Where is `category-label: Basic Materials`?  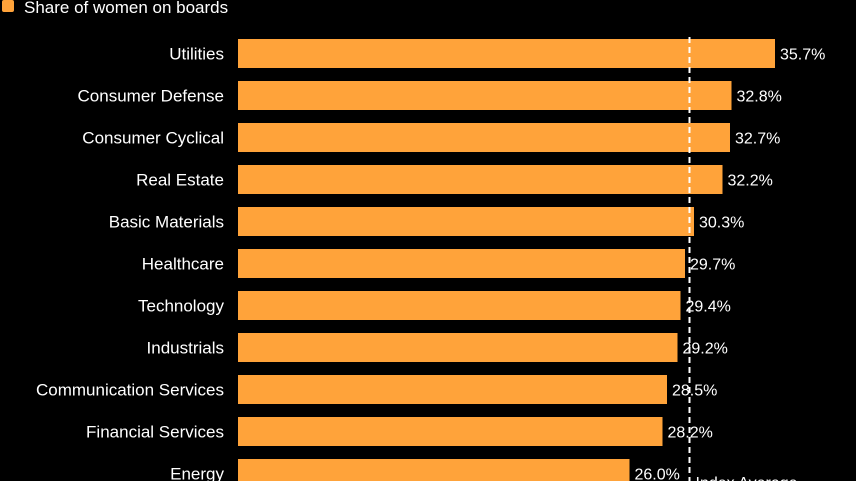 category-label: Basic Materials is located at coordinates (166, 222).